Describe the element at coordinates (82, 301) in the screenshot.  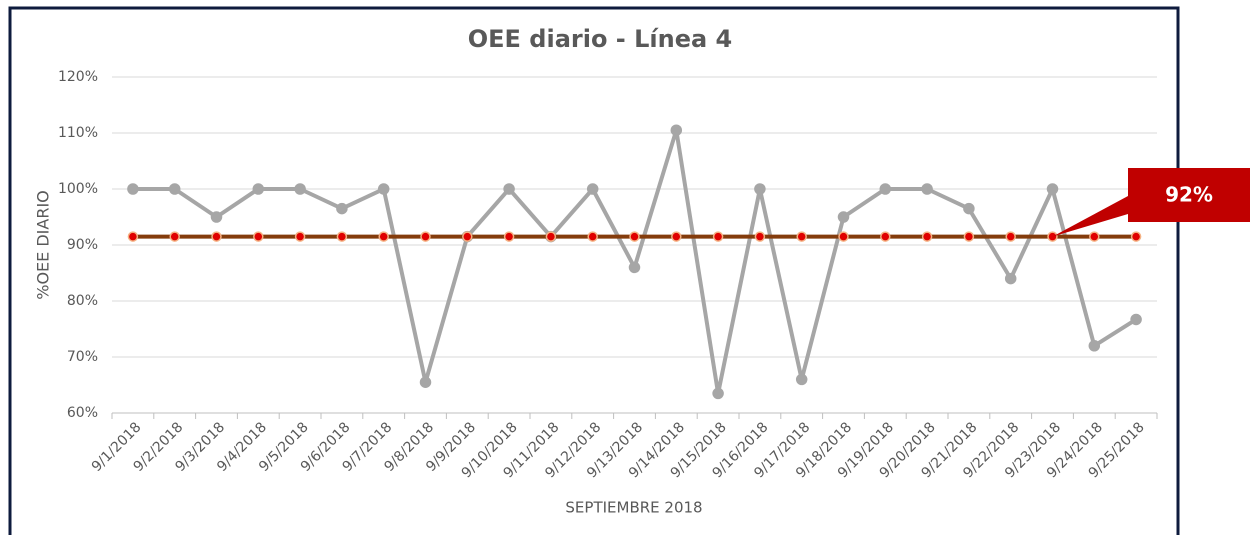
I see `y-tick-label: 80%` at that location.